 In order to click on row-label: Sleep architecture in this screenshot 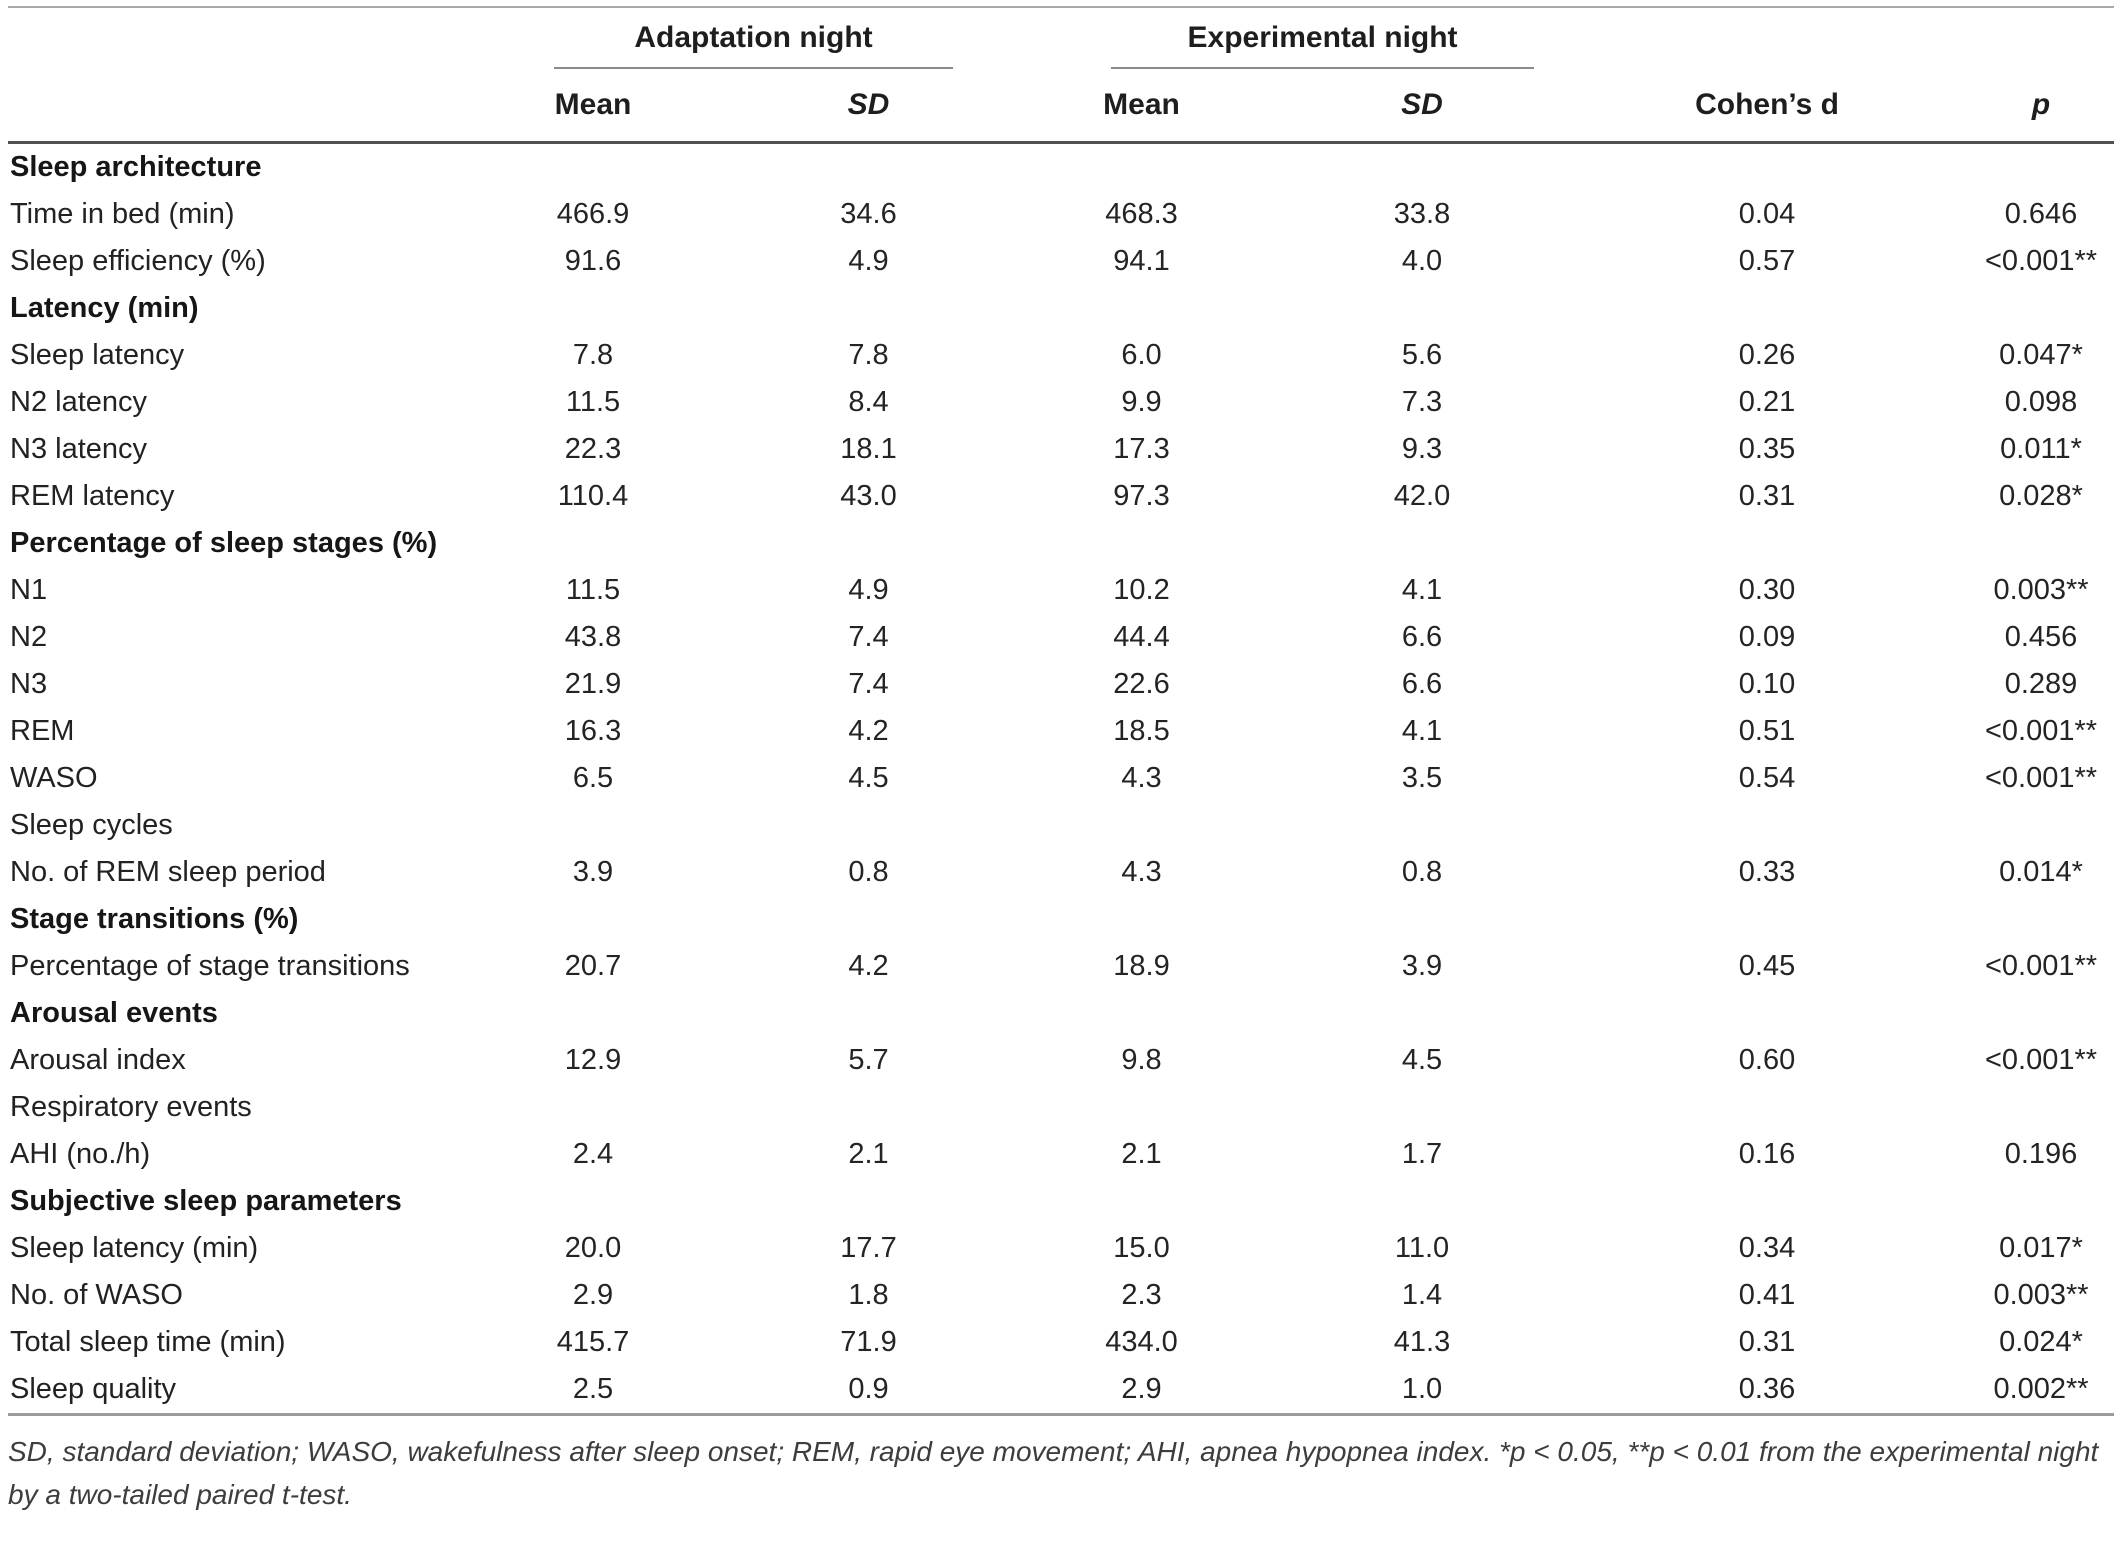, I will do `click(136, 167)`.